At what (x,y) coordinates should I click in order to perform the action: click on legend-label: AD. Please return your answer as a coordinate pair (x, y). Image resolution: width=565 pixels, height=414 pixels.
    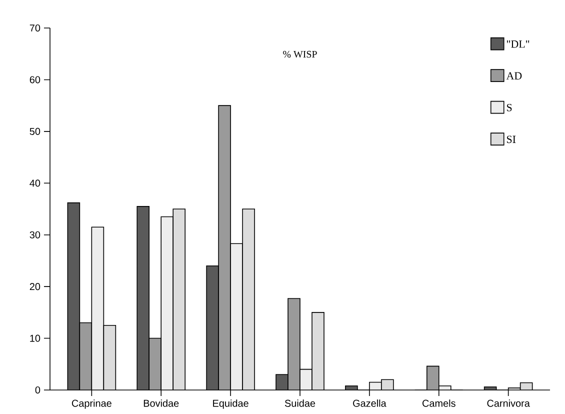
    Looking at the image, I should click on (514, 76).